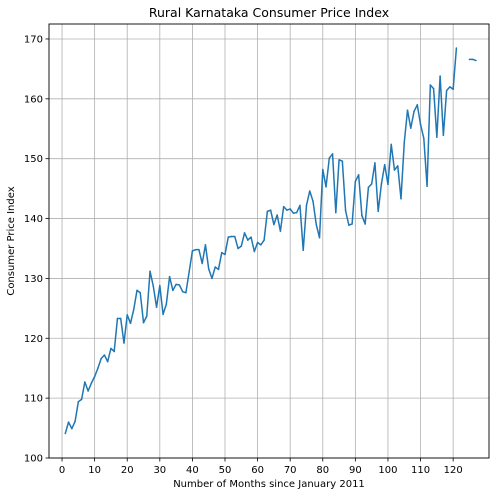 The image size is (500, 496). What do you see at coordinates (225, 470) in the screenshot?
I see `x-tick-label: 50` at bounding box center [225, 470].